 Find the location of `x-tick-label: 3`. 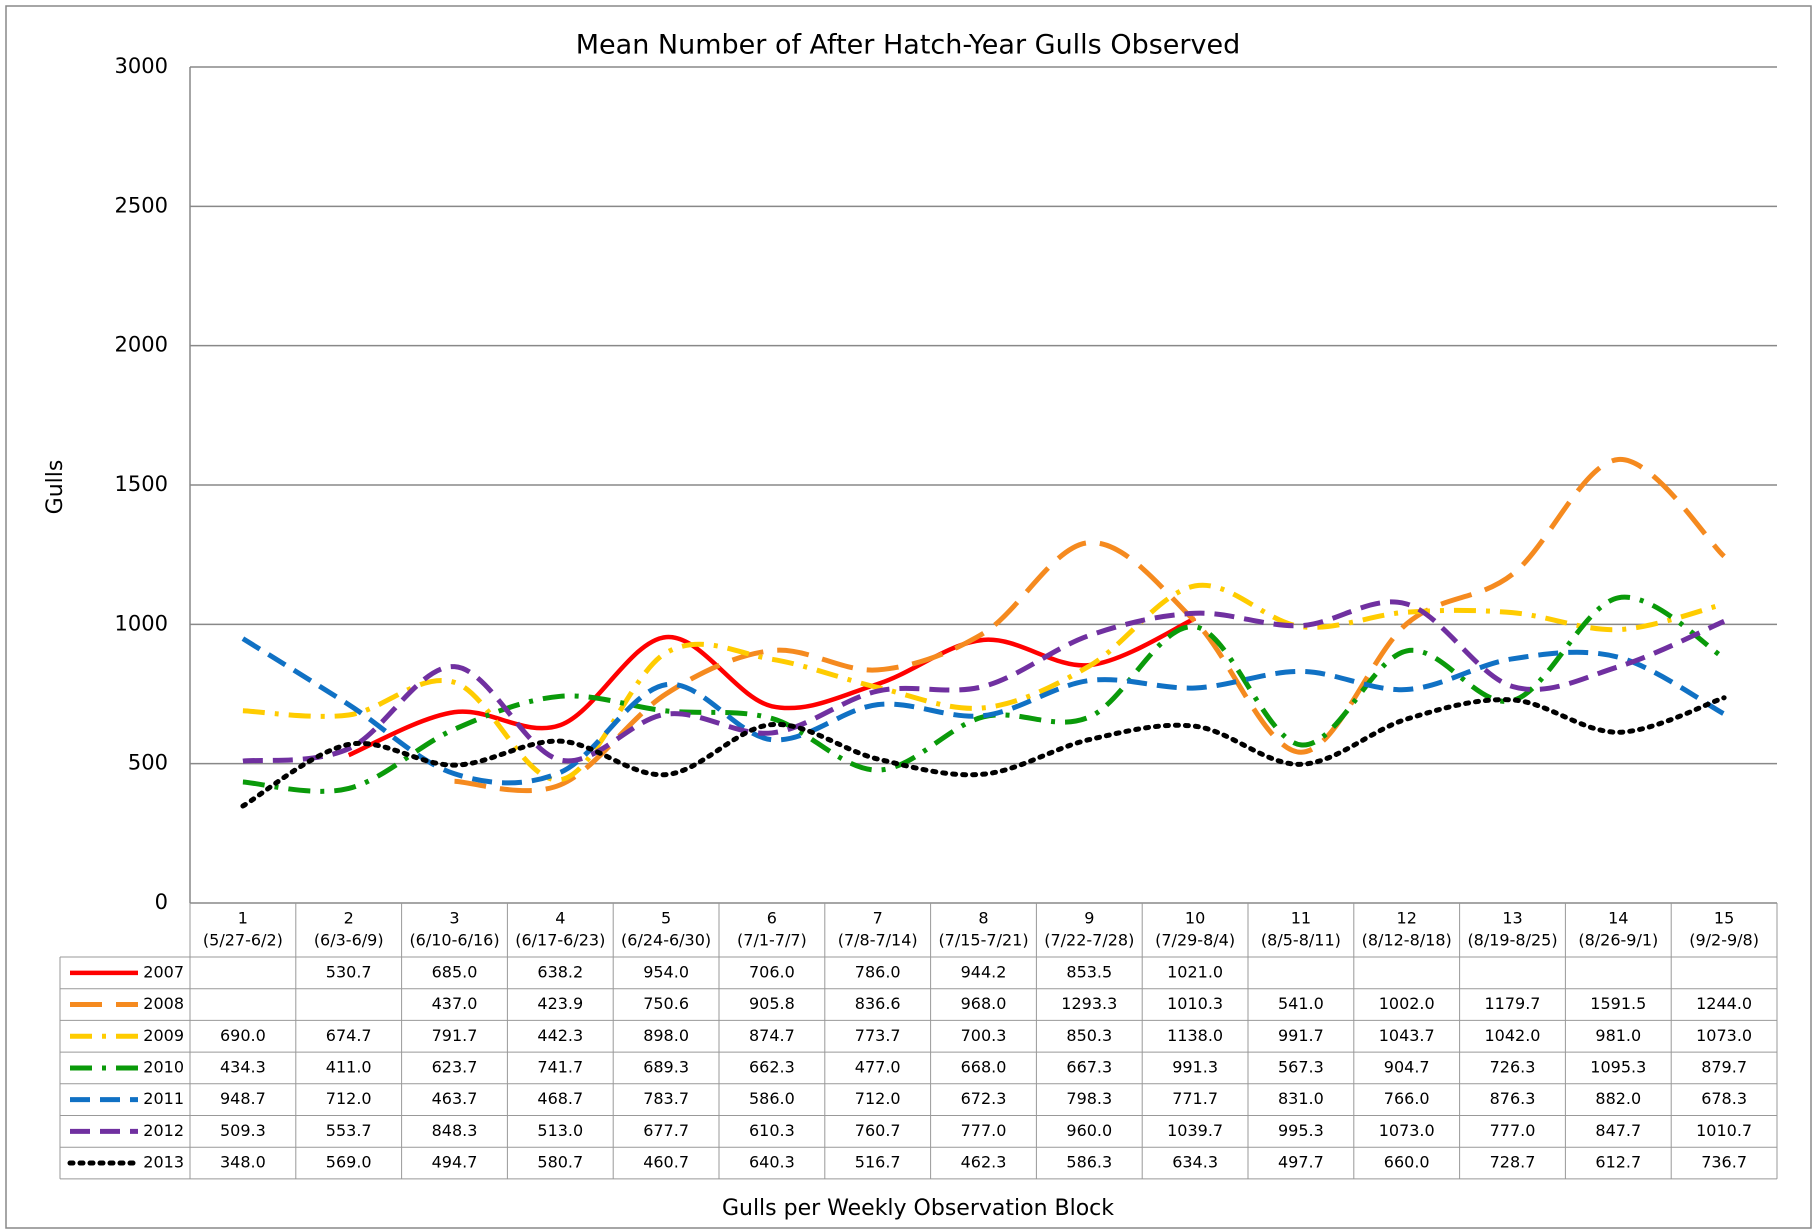

x-tick-label: 3 is located at coordinates (454, 918).